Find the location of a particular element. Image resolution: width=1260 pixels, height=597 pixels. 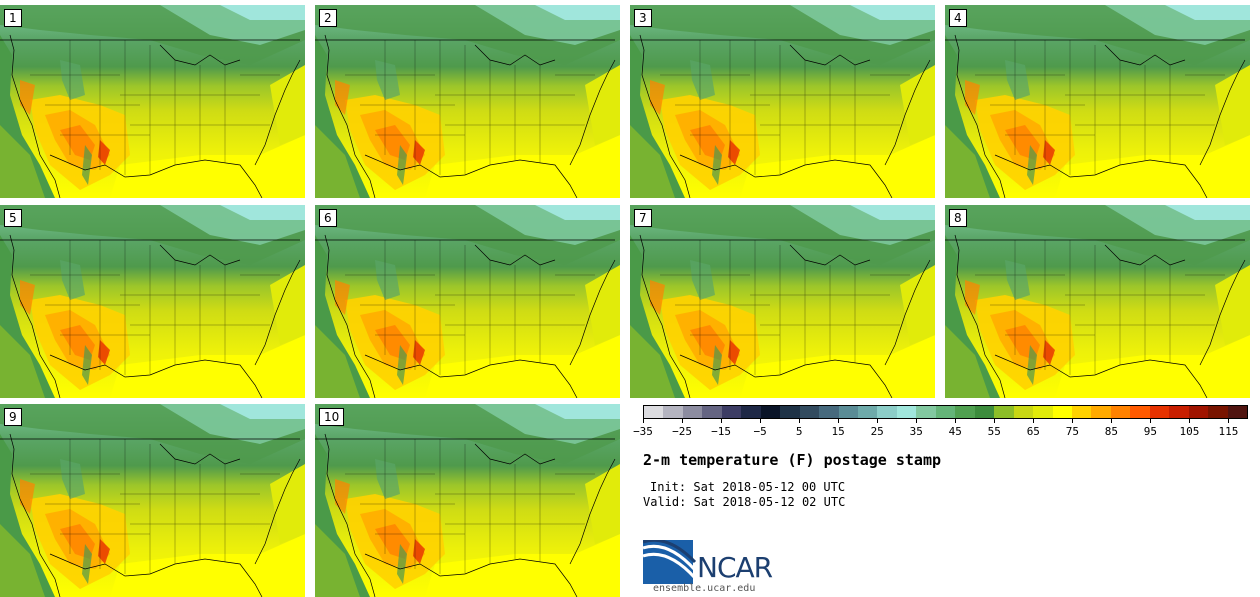

member-panel-8: 8 is located at coordinates (1097, 301).